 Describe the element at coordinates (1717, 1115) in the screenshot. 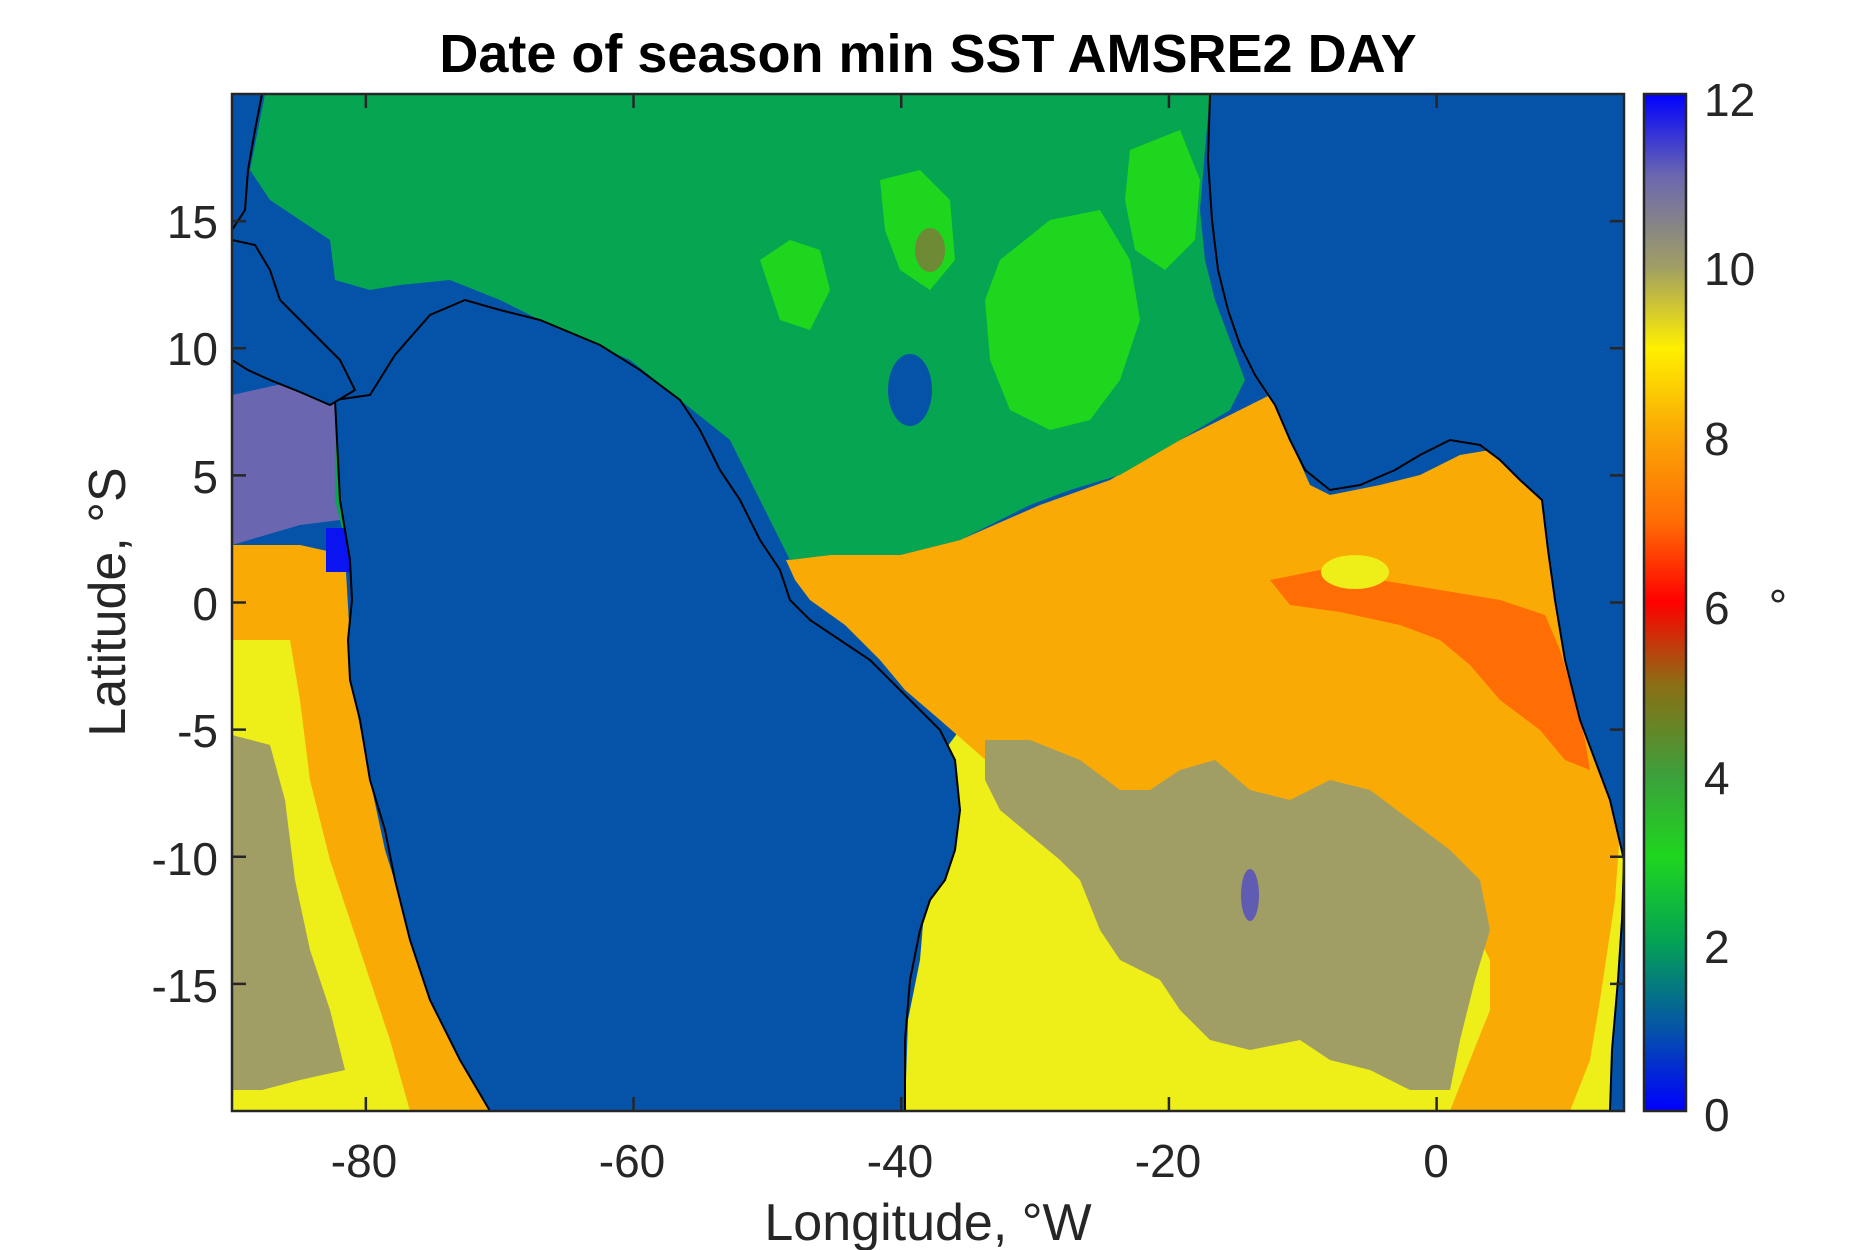

I see `colorbar-tick-label: 0` at that location.